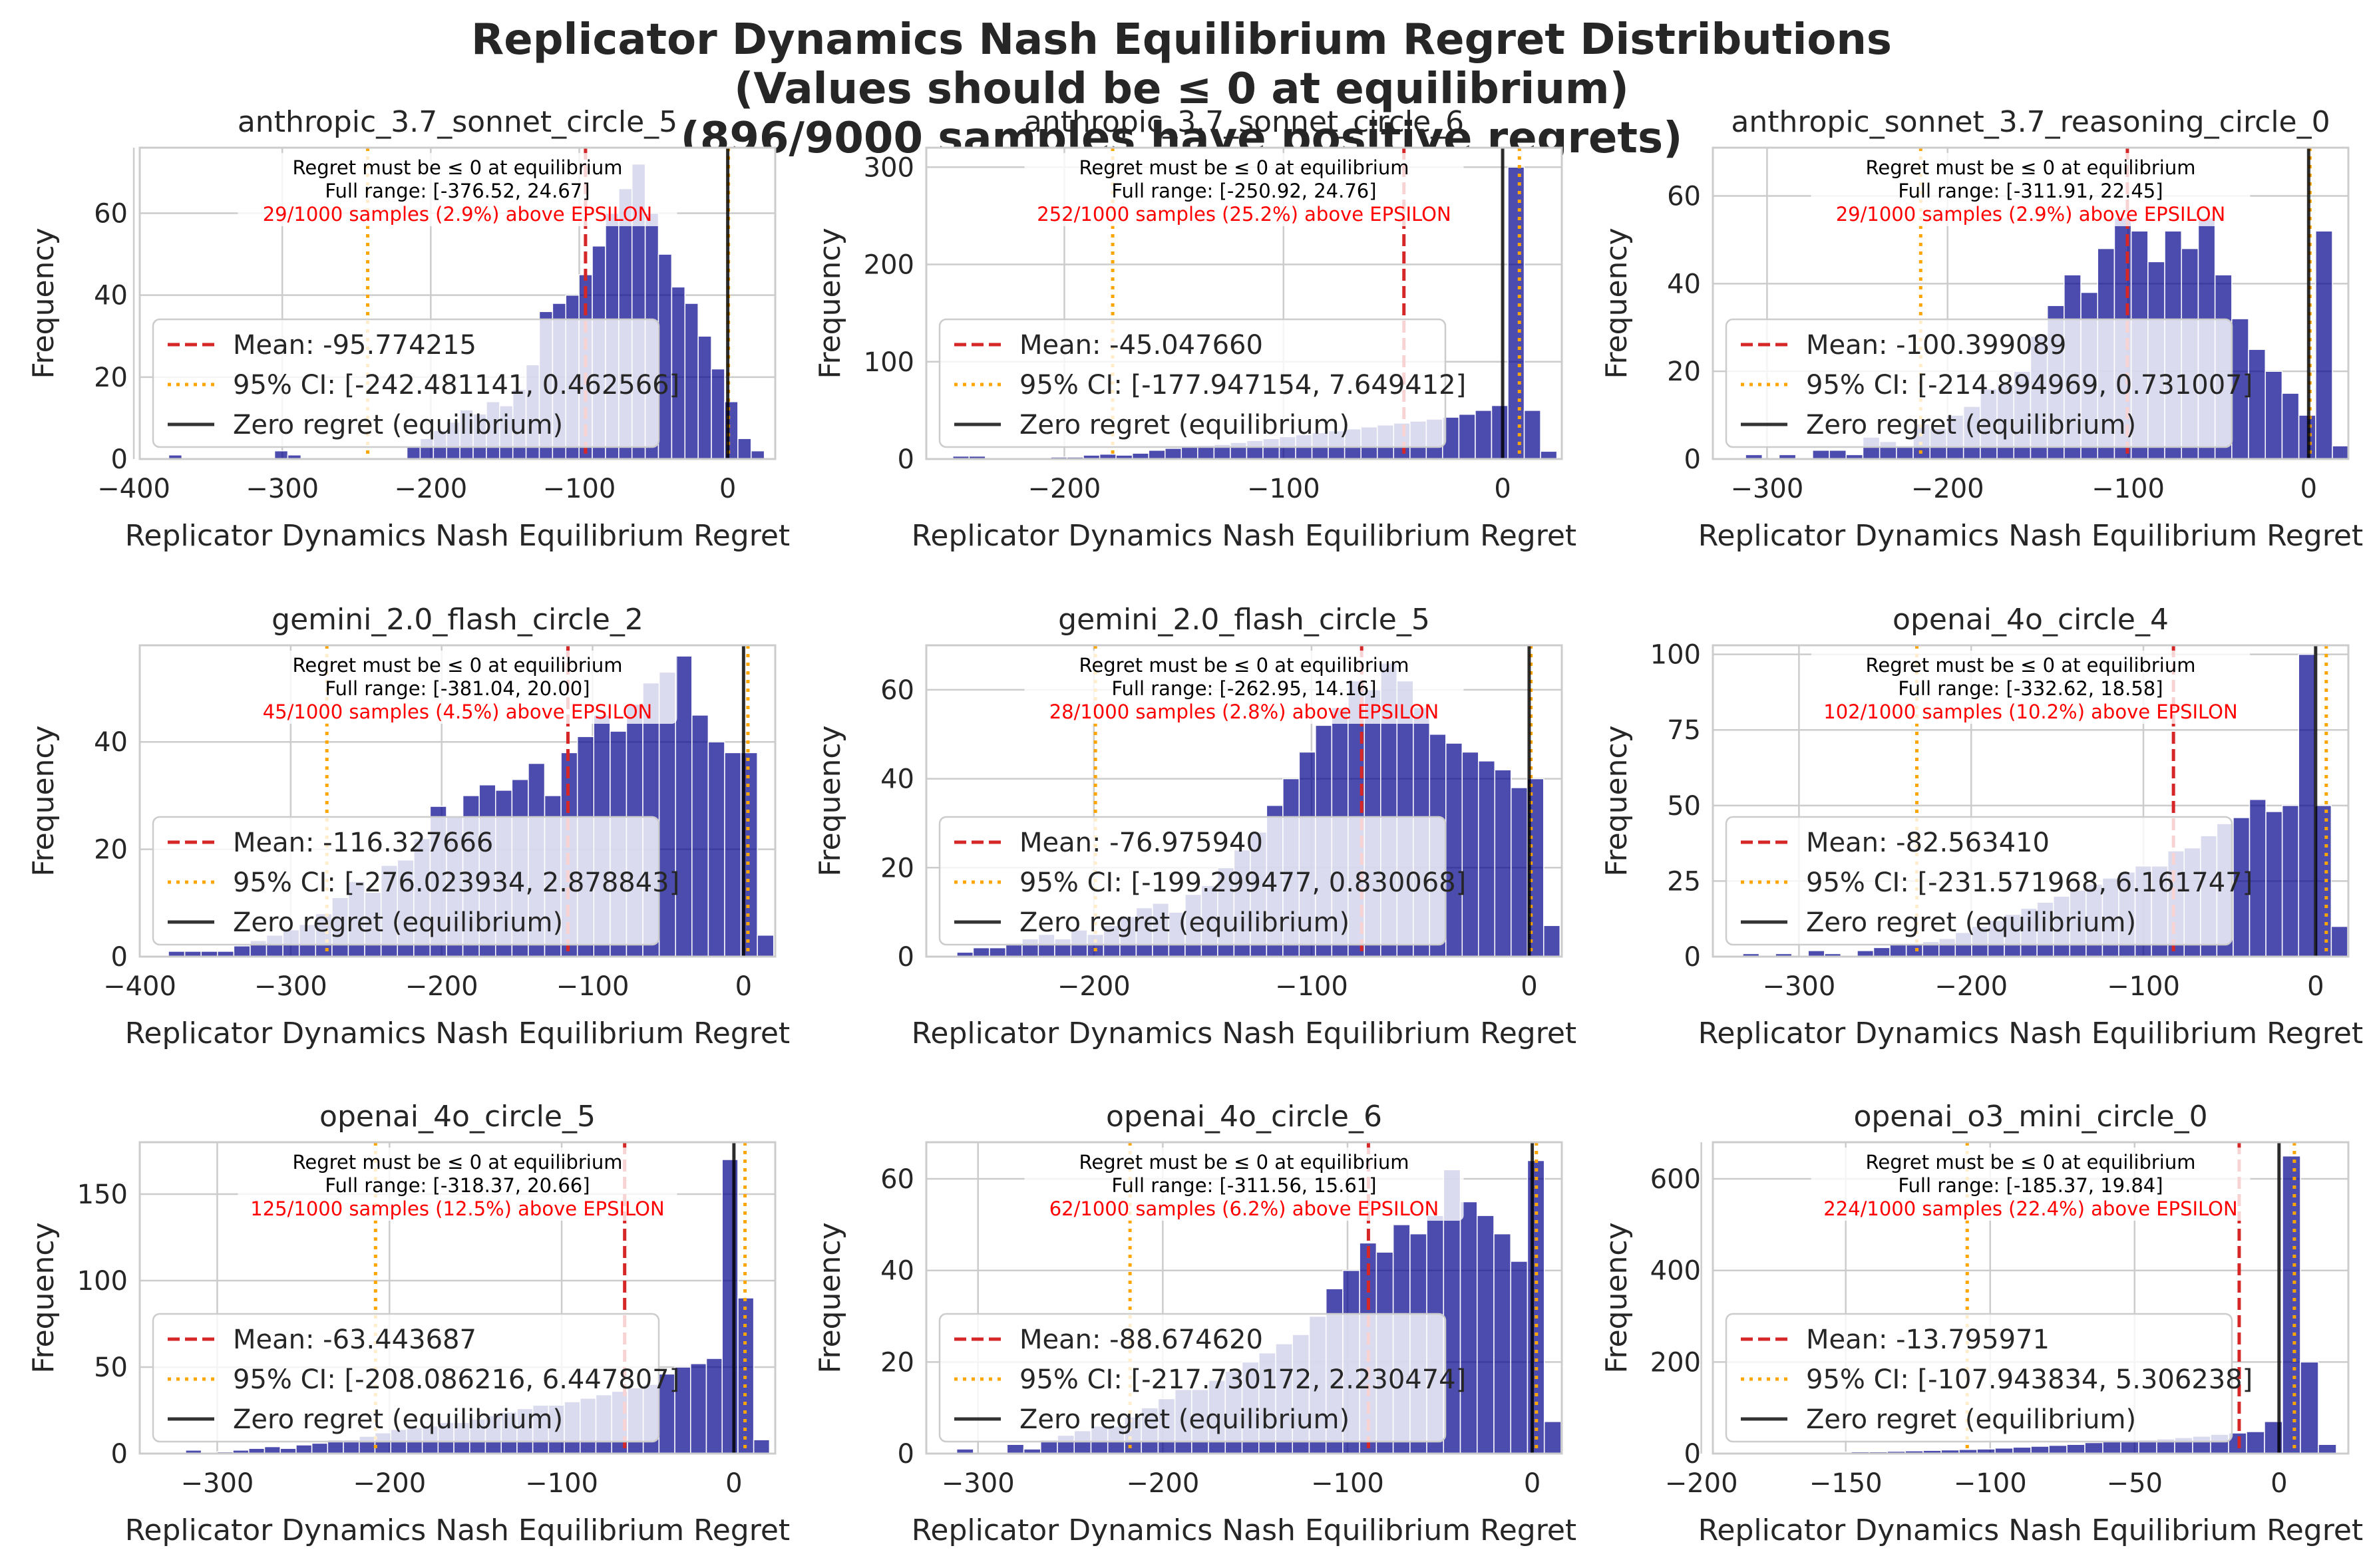 The image size is (2363, 1568). I want to click on annotation-full-range: Full range: [-381.04, 20.00], so click(457, 688).